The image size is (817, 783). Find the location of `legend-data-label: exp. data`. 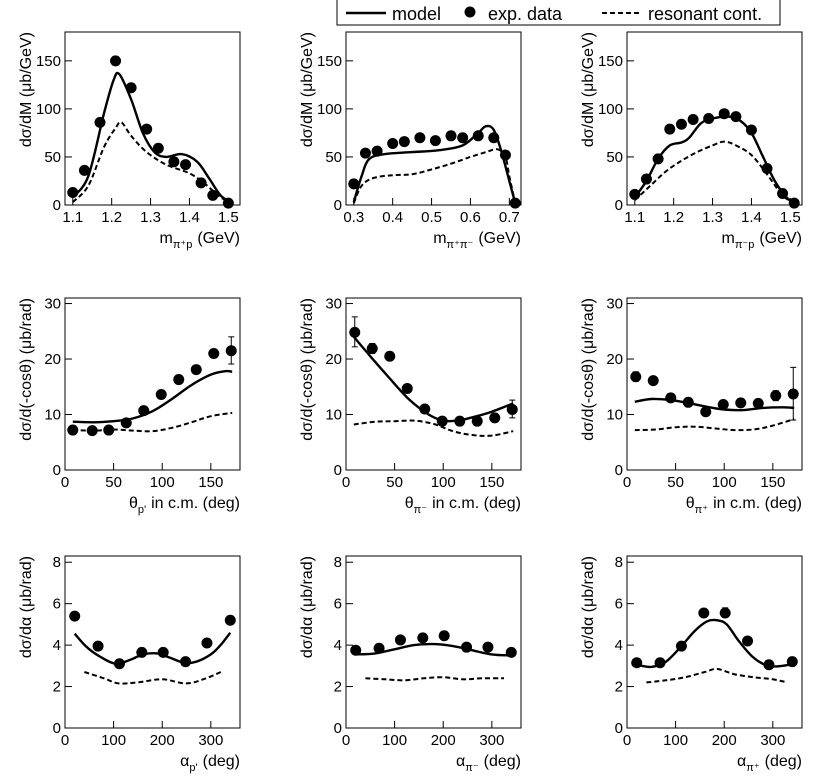

legend-data-label: exp. data is located at coordinates (525, 14).